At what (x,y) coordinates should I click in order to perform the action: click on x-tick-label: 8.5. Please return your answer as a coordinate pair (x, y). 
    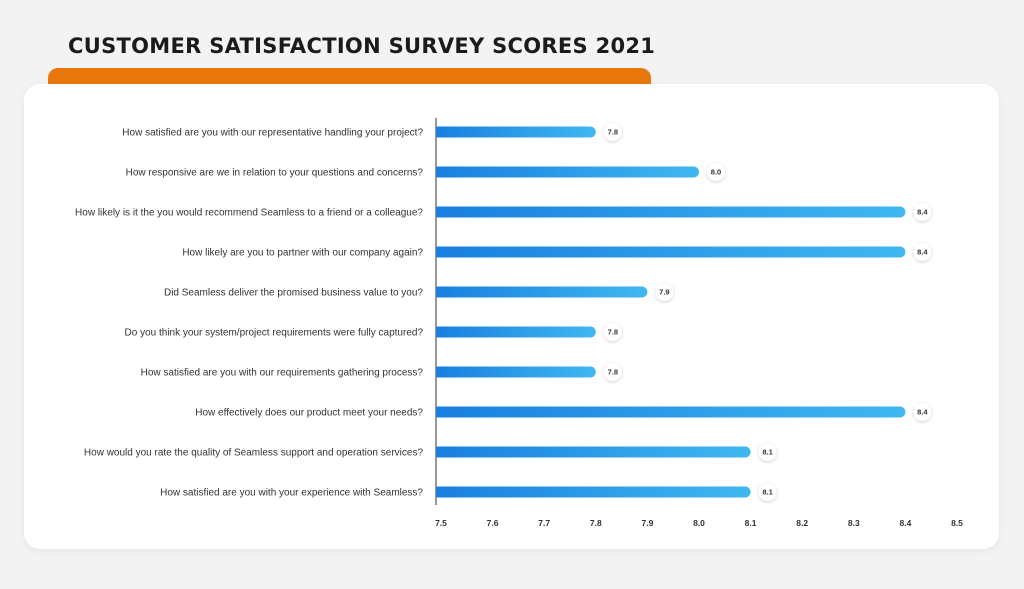
    Looking at the image, I should click on (957, 523).